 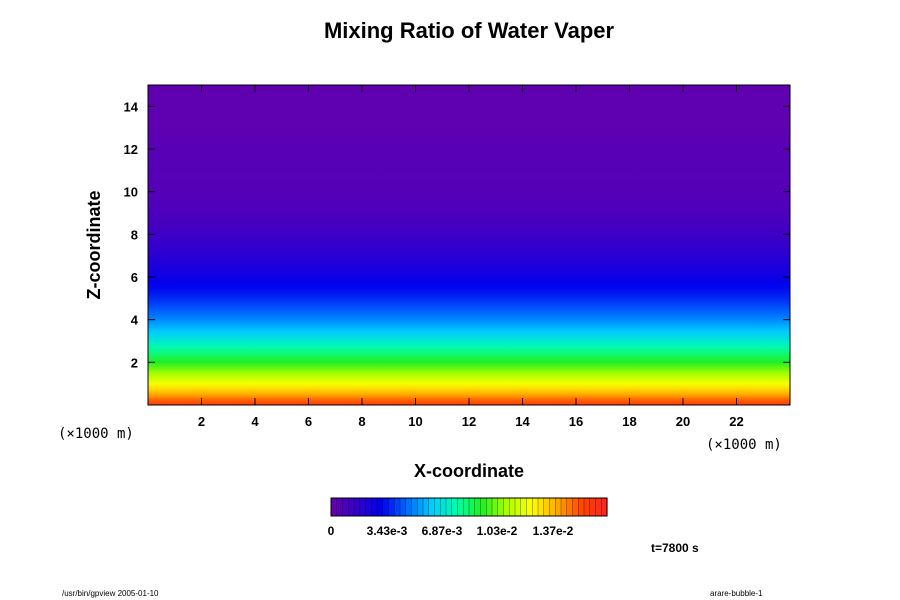 I want to click on colorbar-label: 0, so click(x=331, y=531).